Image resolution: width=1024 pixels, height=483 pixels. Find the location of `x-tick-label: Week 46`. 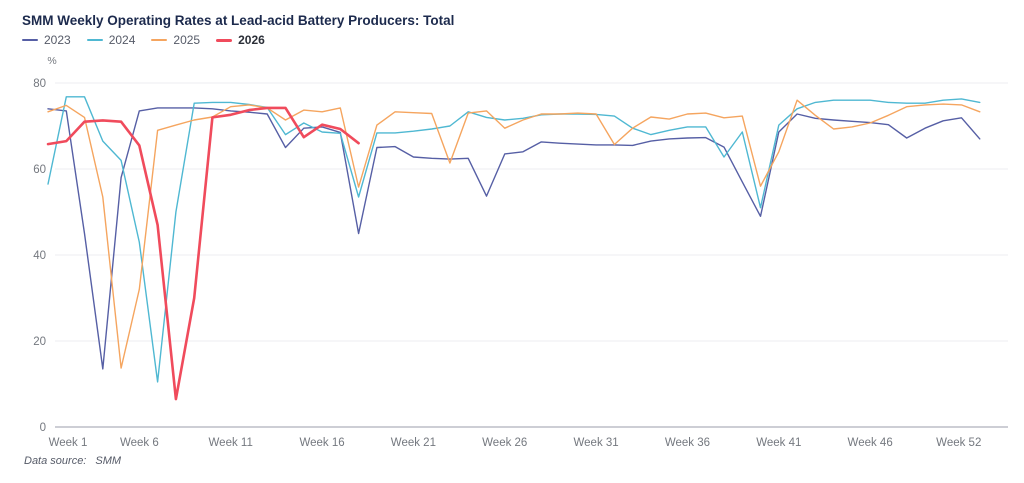

x-tick-label: Week 46 is located at coordinates (870, 443).